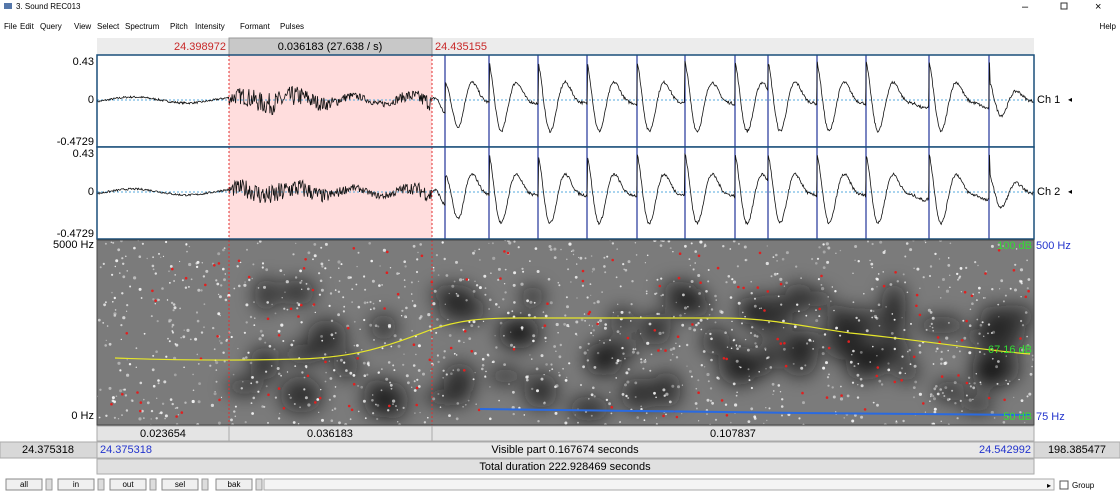  Describe the element at coordinates (1098, 7) in the screenshot. I see `close: ×` at that location.